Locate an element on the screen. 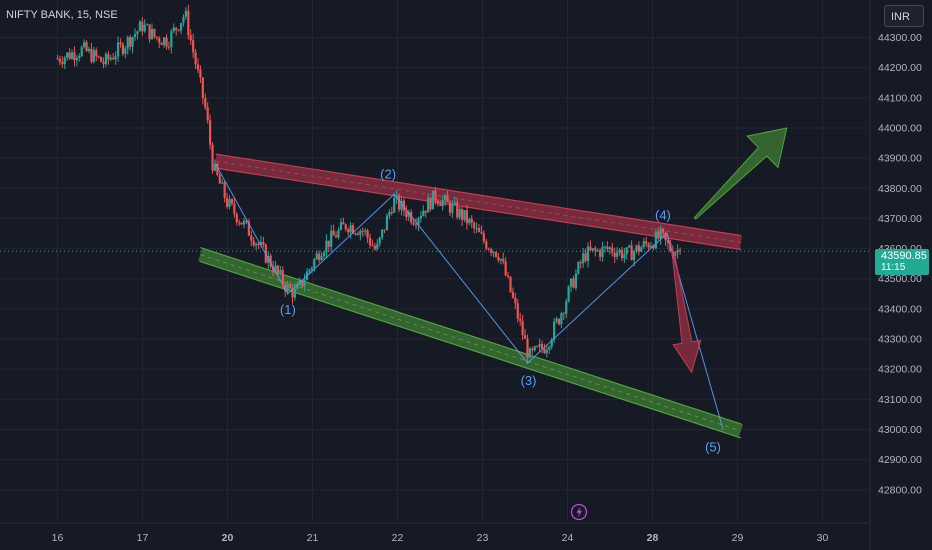 The height and width of the screenshot is (550, 932). price-tick-label: 44000.00 is located at coordinates (900, 128).